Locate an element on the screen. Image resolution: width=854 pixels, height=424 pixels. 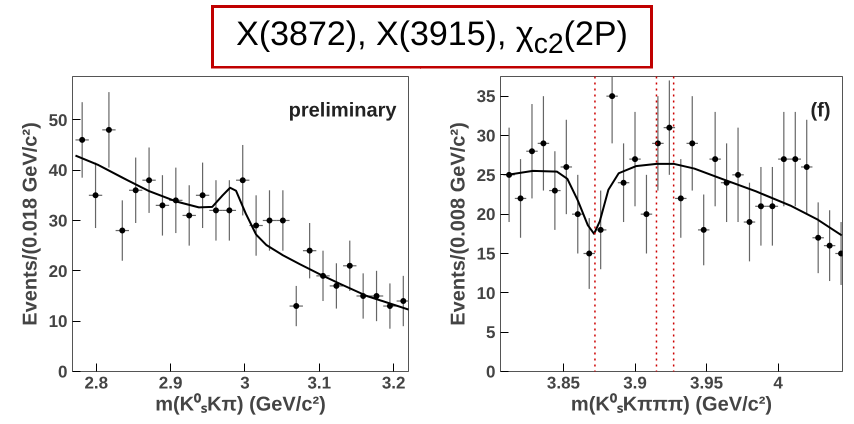
chart-title: X(3872), X(3915), χ$_{c2}$(2P) is located at coordinates (432, 37).